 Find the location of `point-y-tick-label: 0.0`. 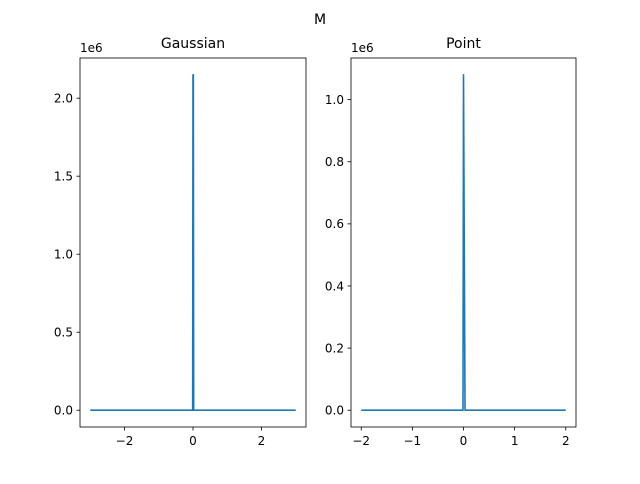

point-y-tick-label: 0.0 is located at coordinates (334, 411).